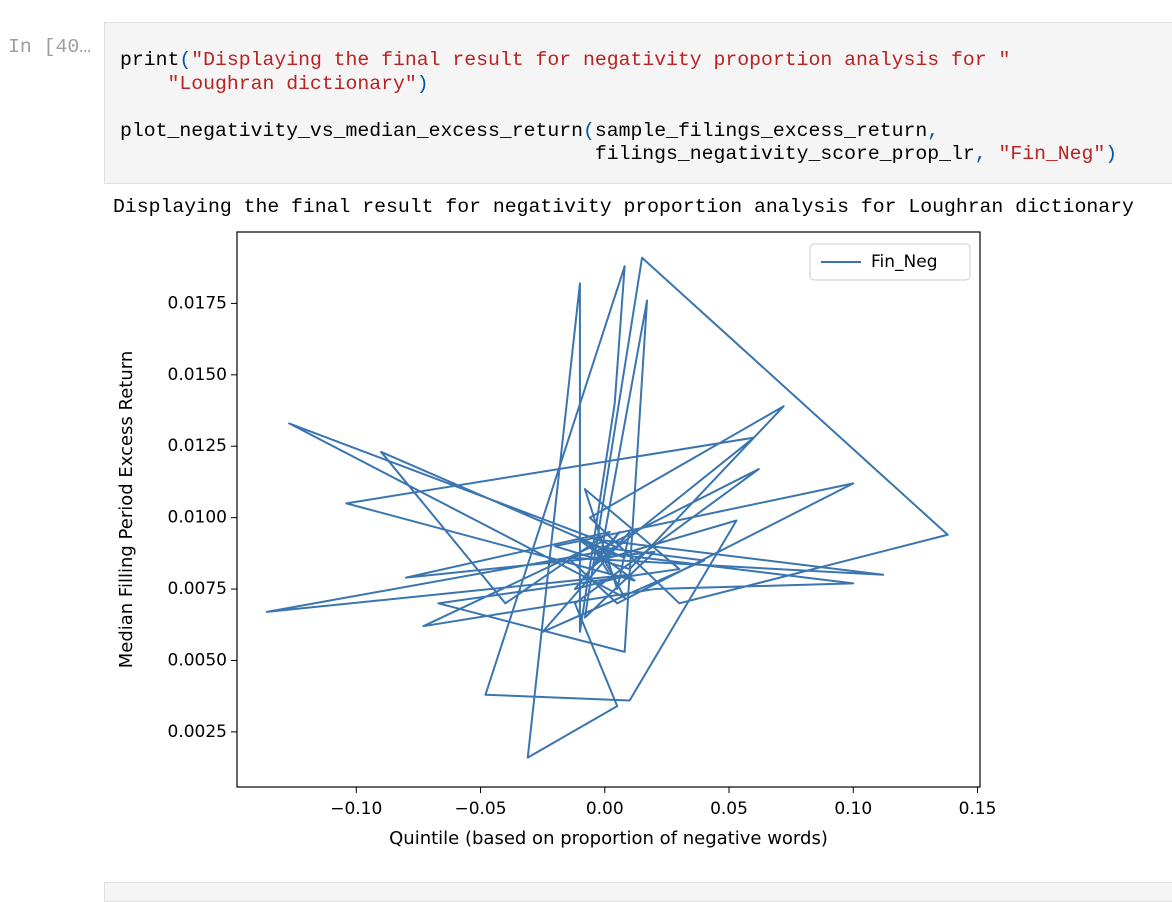 Image resolution: width=1172 pixels, height=902 pixels. Describe the element at coordinates (197, 732) in the screenshot. I see `y-tick-label: 0.0025` at that location.